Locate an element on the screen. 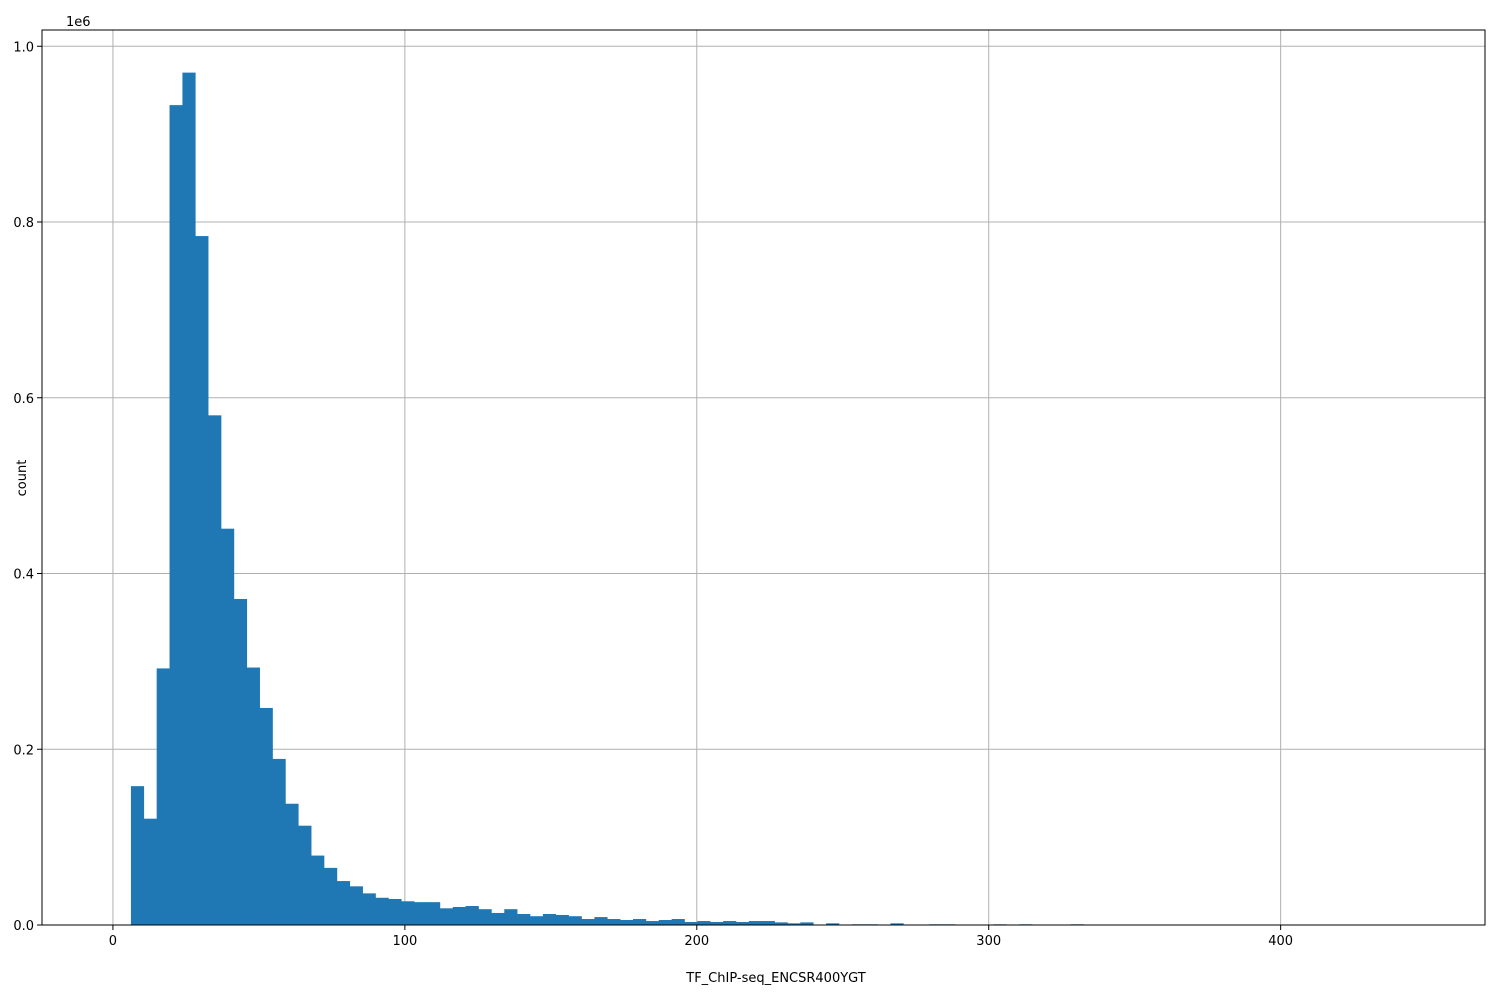 This screenshot has width=1500, height=1004. y-tick-label: 0.4 is located at coordinates (23, 575).